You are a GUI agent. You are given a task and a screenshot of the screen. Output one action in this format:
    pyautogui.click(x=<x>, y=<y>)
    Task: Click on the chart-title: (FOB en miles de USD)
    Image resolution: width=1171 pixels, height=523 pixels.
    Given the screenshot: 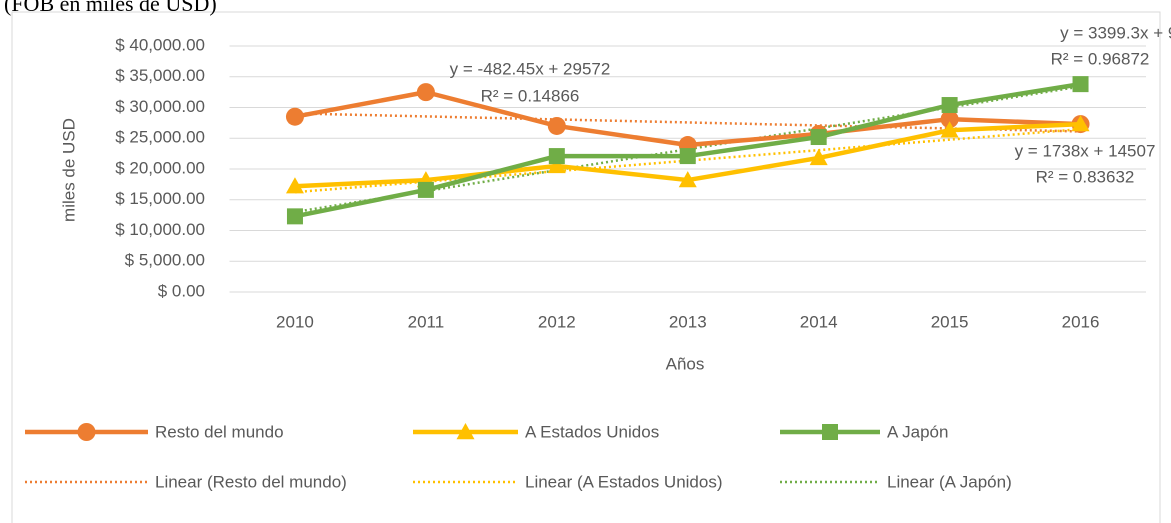 What is the action you would take?
    pyautogui.click(x=110, y=8)
    